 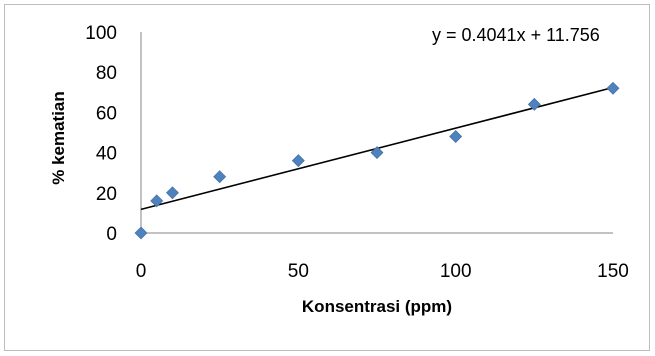 I want to click on x-tick-label: 0, so click(x=141, y=271).